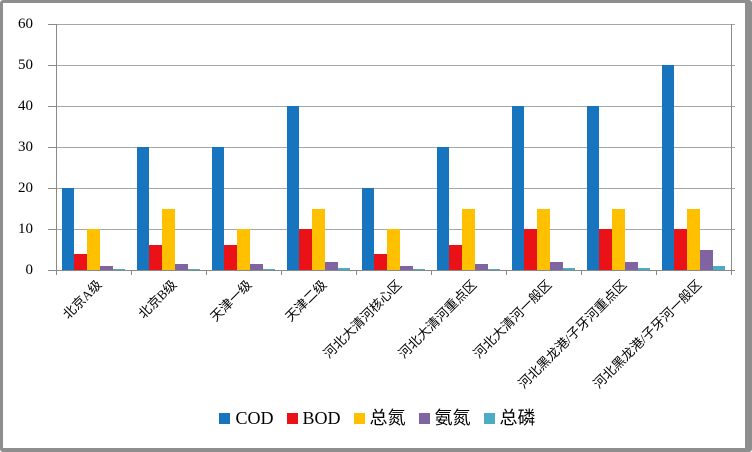  Describe the element at coordinates (331, 265) in the screenshot. I see `bar-氨氮-3` at that location.